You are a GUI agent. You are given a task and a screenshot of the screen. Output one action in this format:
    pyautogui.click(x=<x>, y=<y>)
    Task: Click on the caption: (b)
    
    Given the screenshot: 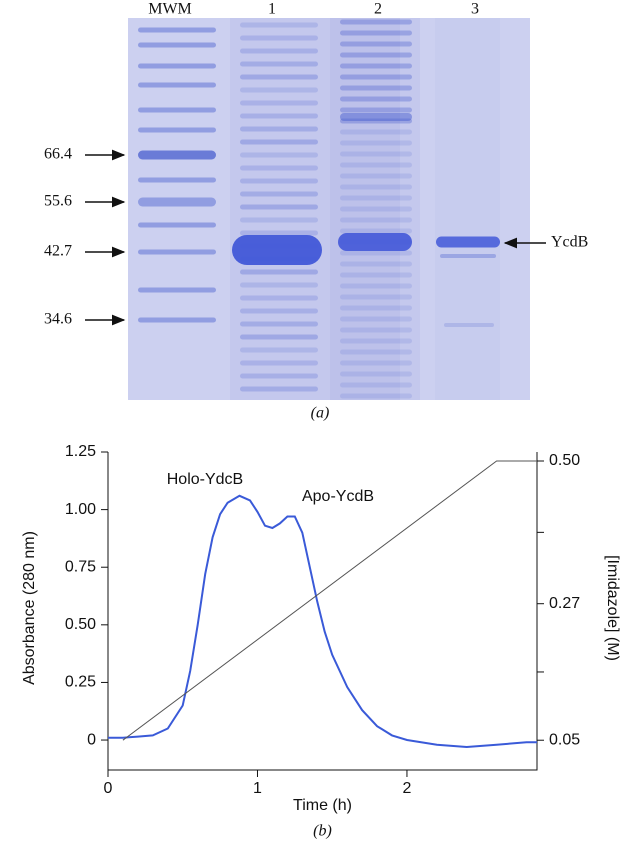 What is the action you would take?
    pyautogui.click(x=322, y=831)
    